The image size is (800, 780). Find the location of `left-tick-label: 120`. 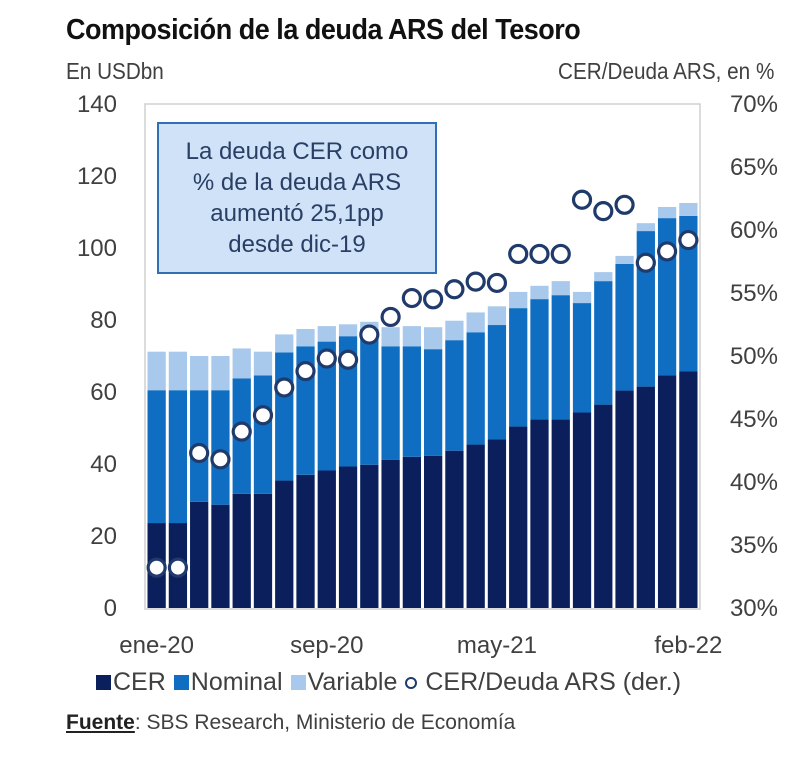

left-tick-label: 120 is located at coordinates (97, 176).